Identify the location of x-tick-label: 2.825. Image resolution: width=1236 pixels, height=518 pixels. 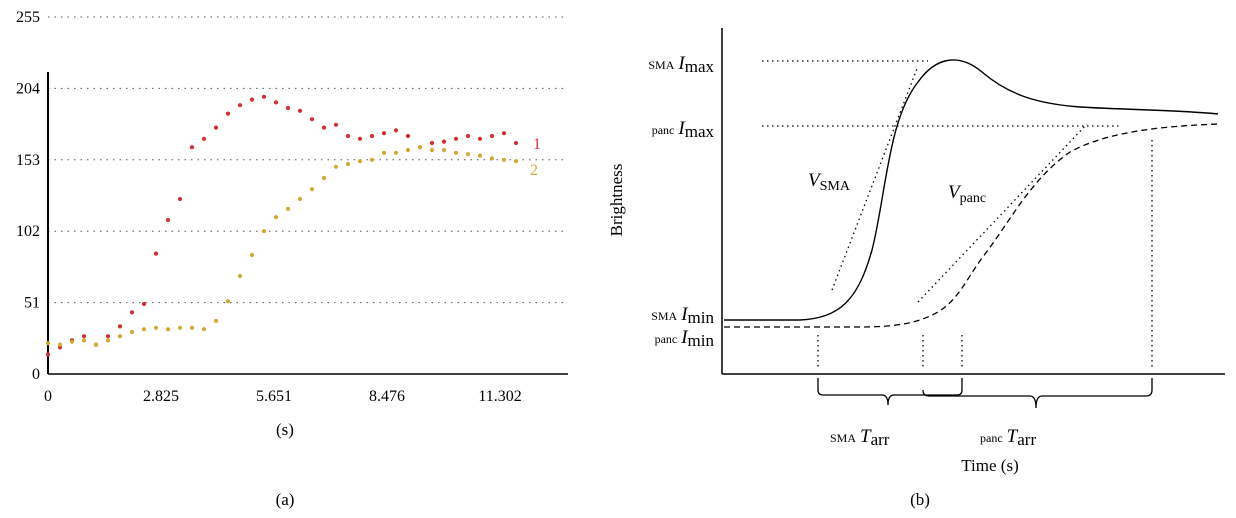
(161, 396).